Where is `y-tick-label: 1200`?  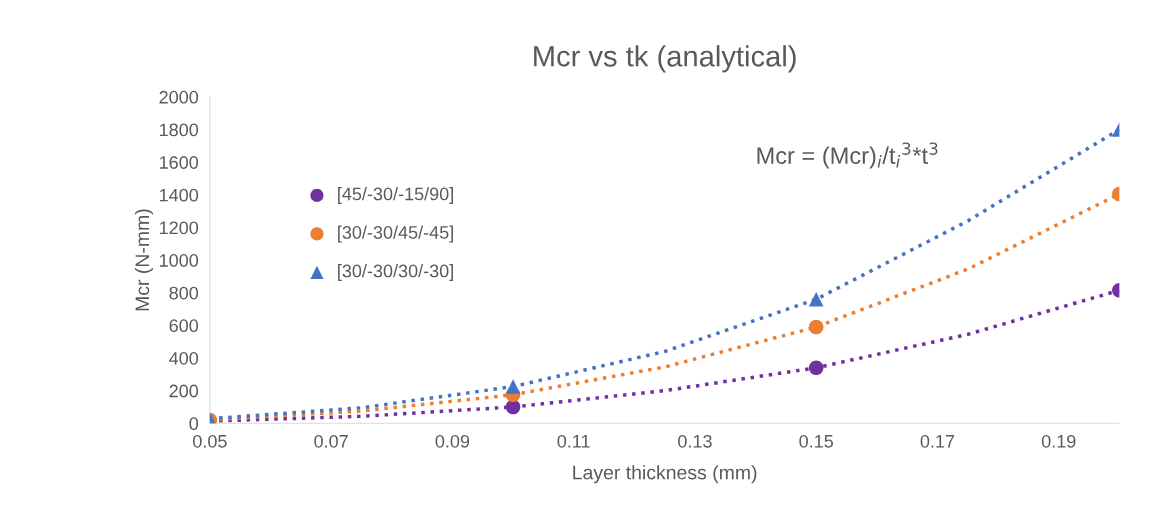 y-tick-label: 1200 is located at coordinates (179, 228).